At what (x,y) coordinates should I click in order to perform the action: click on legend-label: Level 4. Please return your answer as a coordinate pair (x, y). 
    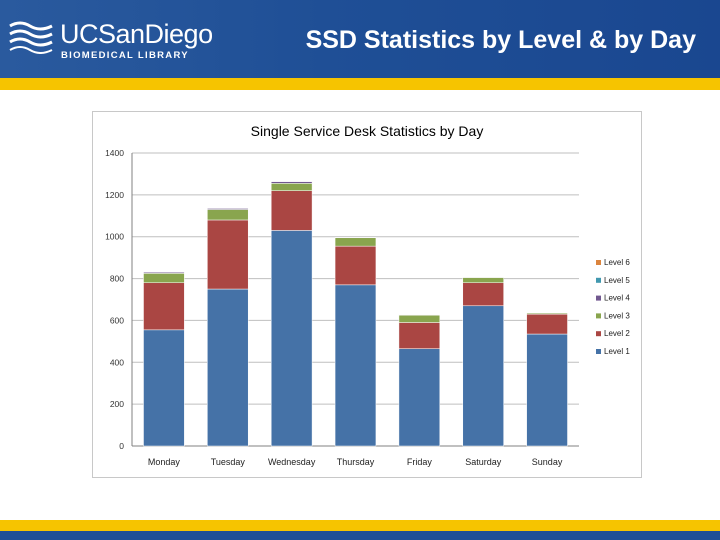
    Looking at the image, I should click on (617, 298).